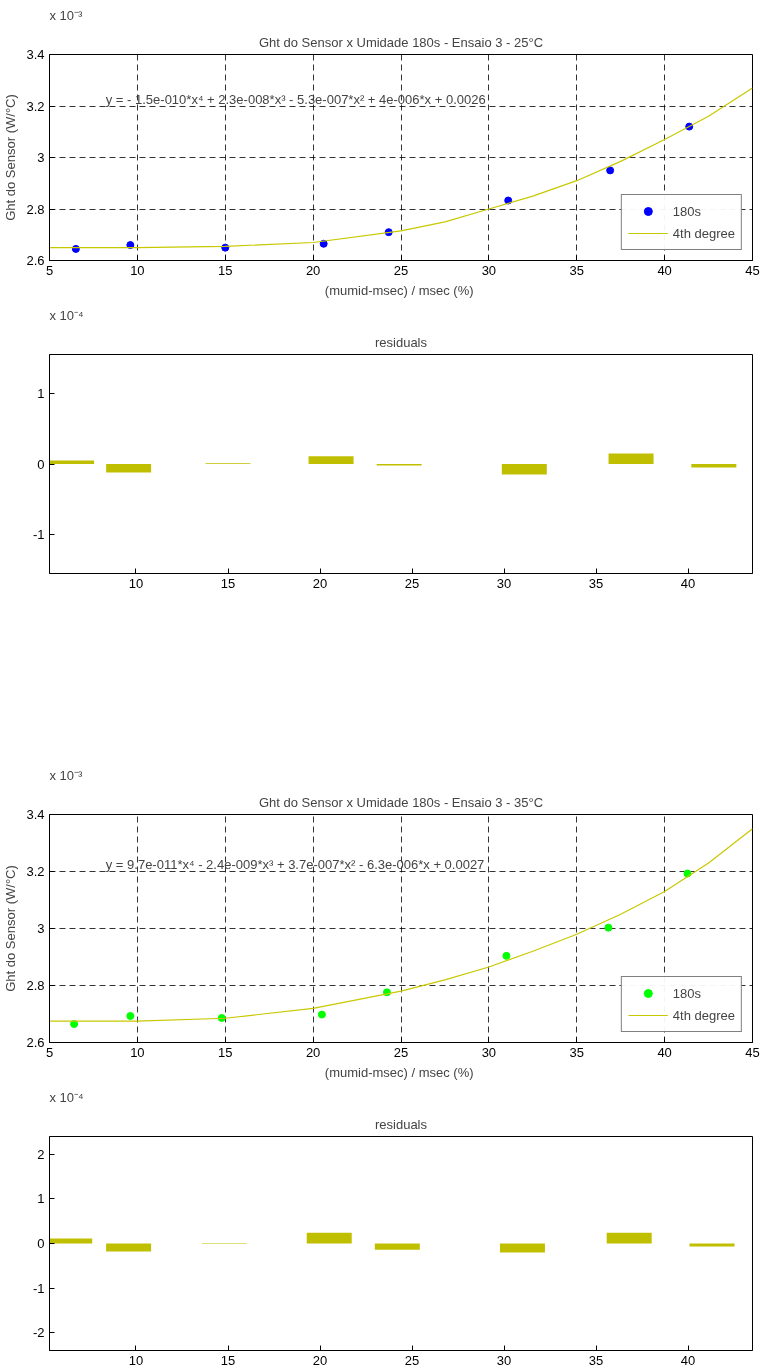 Image resolution: width=764 pixels, height=1367 pixels. What do you see at coordinates (295, 865) in the screenshot?
I see `annotation: y = 9.7e-011*x⁴ - 2.4e-009*x³ + 3.7e-007*x² - 6.3e-006*x + 0.0027` at bounding box center [295, 865].